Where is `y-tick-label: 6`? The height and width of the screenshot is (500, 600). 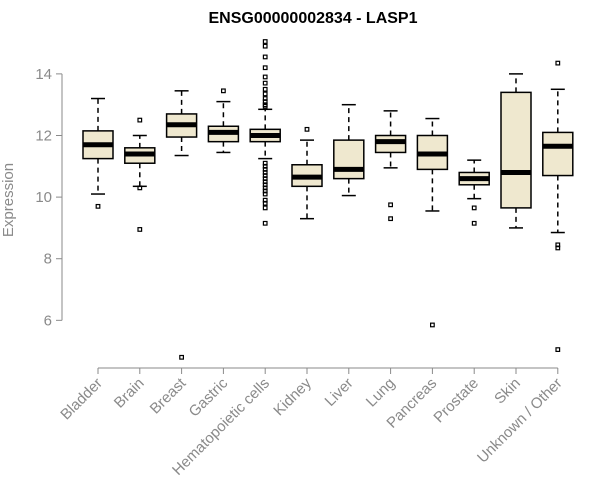 y-tick-label: 6 is located at coordinates (48, 320).